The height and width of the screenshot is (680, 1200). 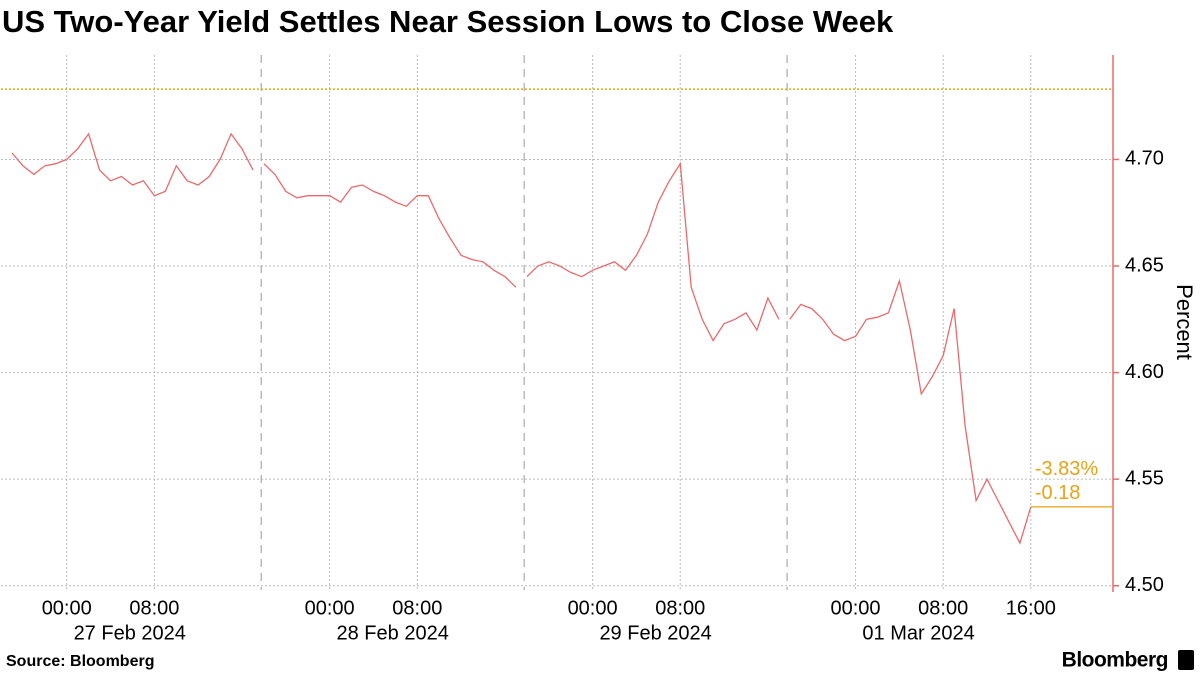 I want to click on x-date-label: 28 Feb 2024, so click(x=393, y=633).